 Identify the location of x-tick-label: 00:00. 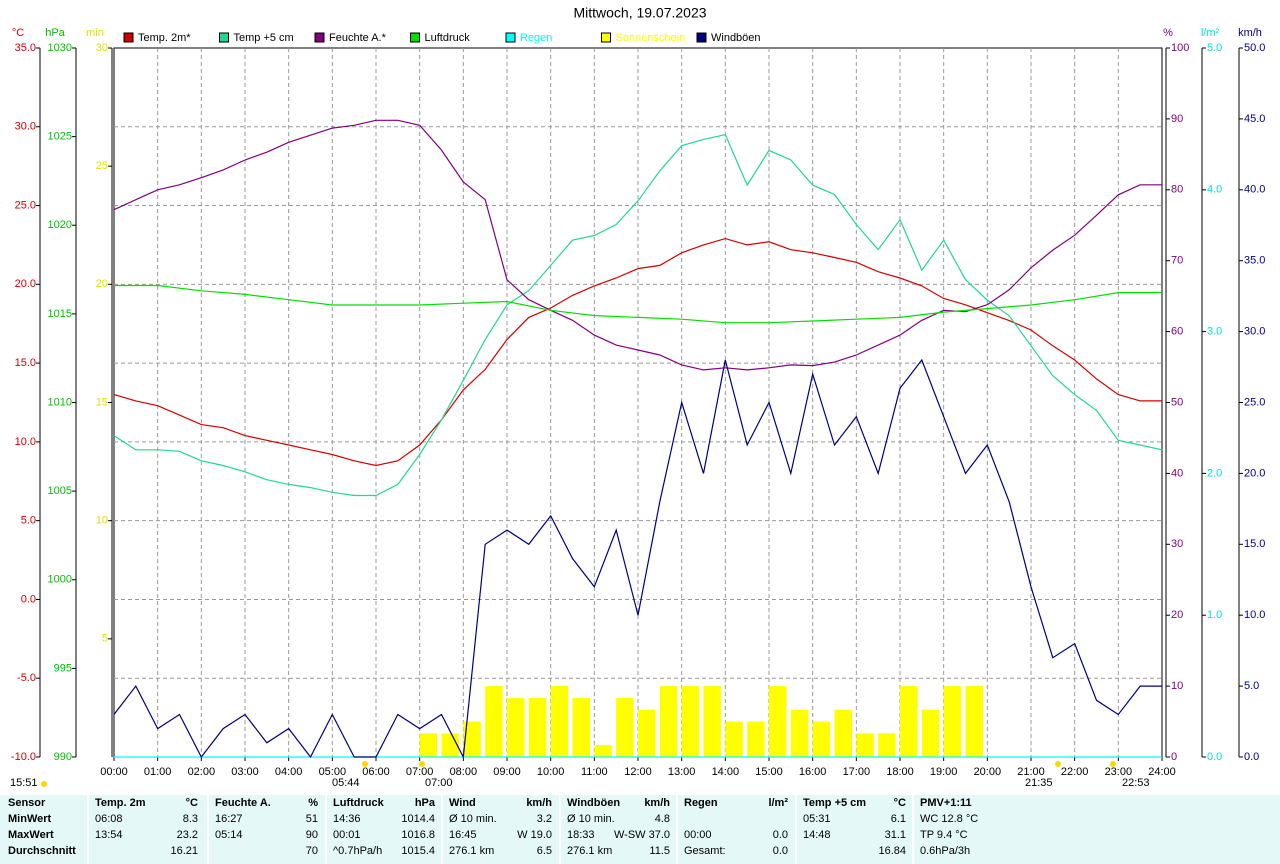
(114, 772).